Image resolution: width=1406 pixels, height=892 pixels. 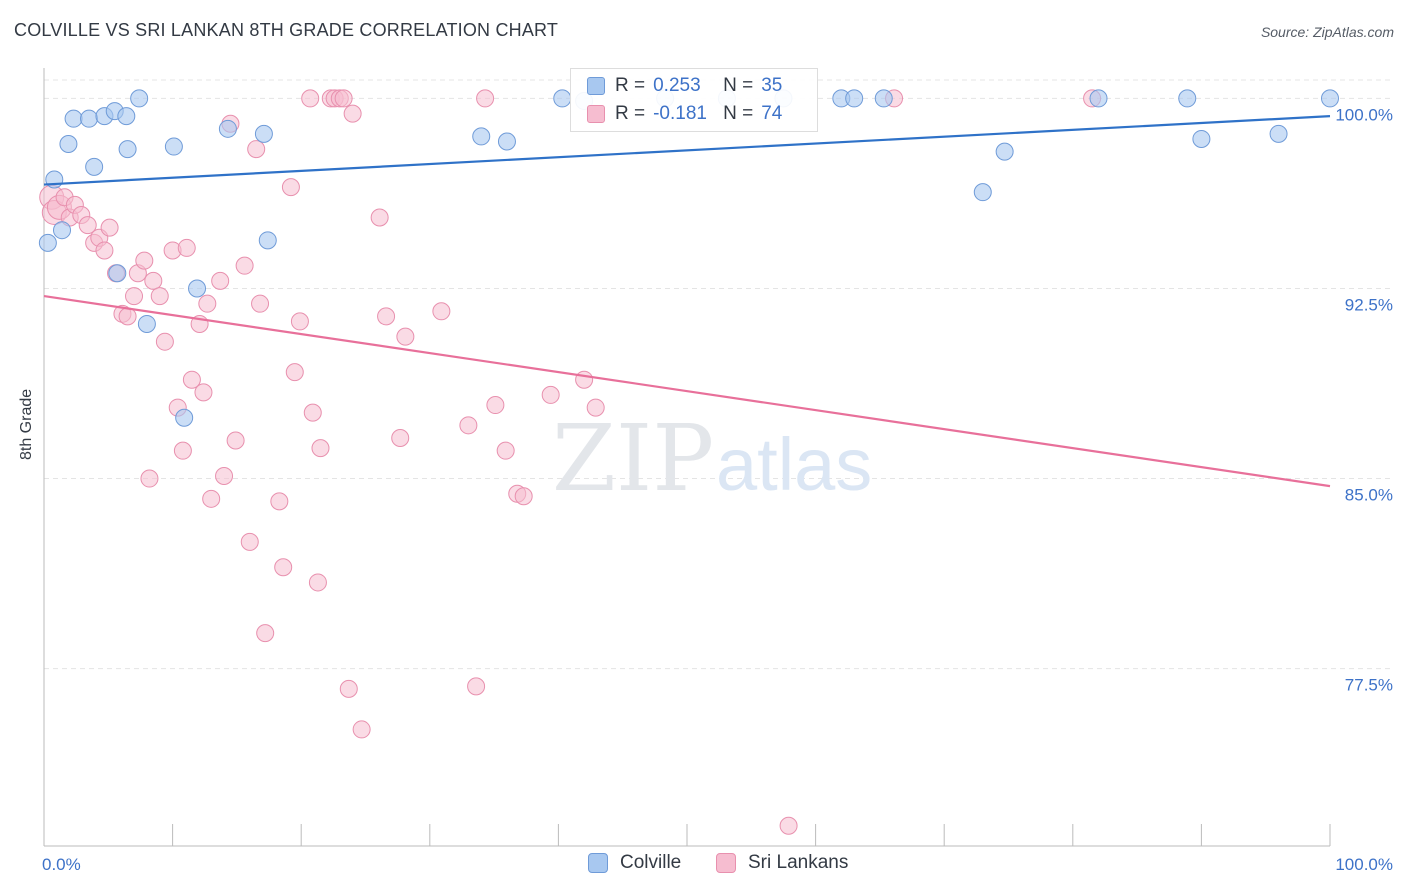 What do you see at coordinates (772, 85) in the screenshot?
I see `n-value: 35` at bounding box center [772, 85].